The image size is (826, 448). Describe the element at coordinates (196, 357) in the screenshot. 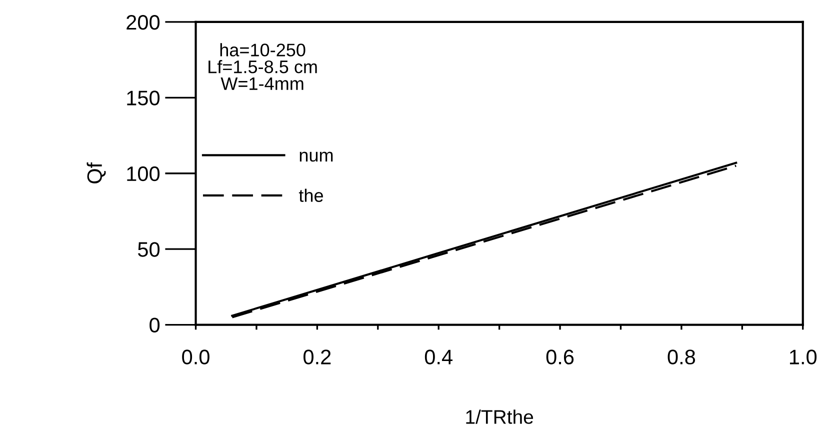

I see `x-tick-label: 0.0` at that location.